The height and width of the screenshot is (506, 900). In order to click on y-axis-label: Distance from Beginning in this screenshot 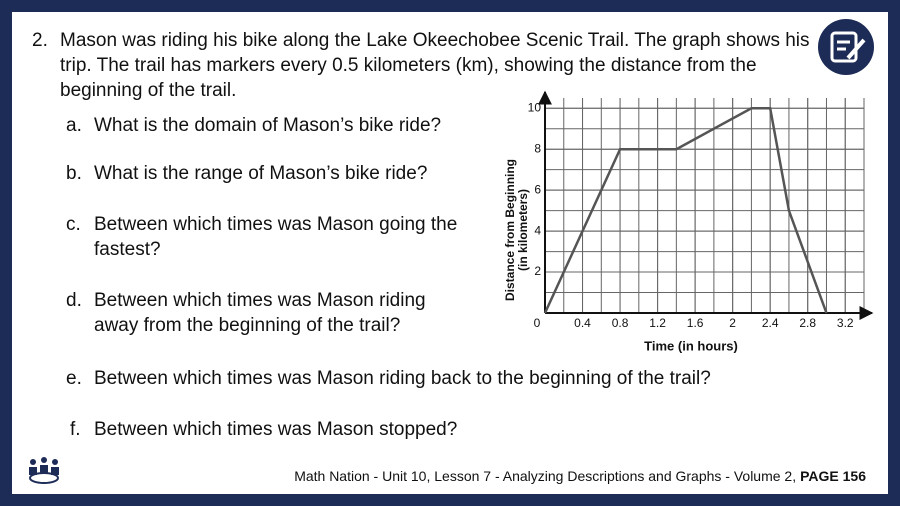, I will do `click(510, 230)`.